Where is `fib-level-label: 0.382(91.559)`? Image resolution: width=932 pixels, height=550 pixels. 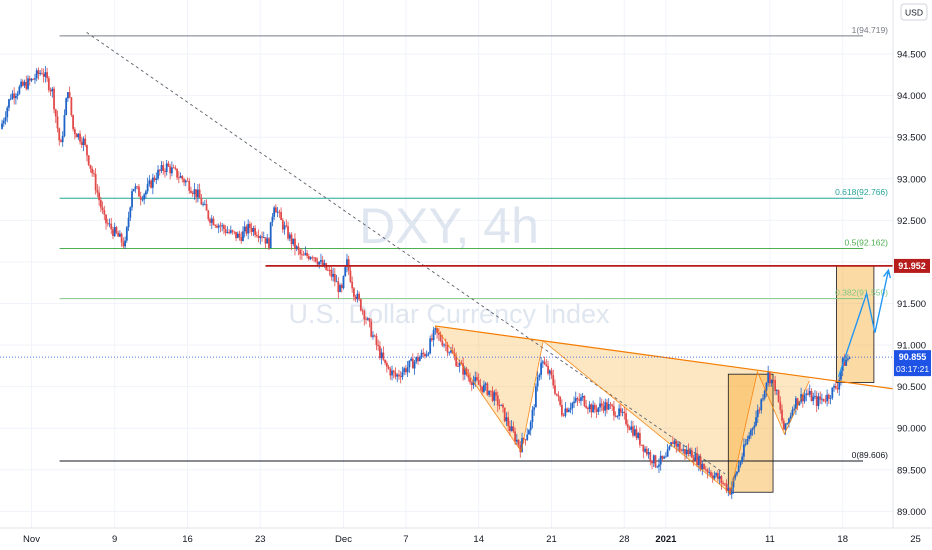
fib-level-label: 0.382(91.559) is located at coordinates (861, 293).